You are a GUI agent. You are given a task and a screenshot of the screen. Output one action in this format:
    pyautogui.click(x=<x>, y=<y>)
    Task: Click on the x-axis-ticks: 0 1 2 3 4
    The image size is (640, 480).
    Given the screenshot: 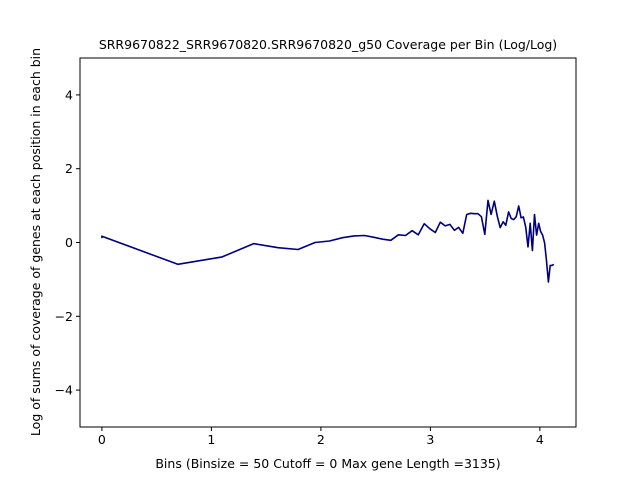 What is the action you would take?
    pyautogui.click(x=321, y=437)
    